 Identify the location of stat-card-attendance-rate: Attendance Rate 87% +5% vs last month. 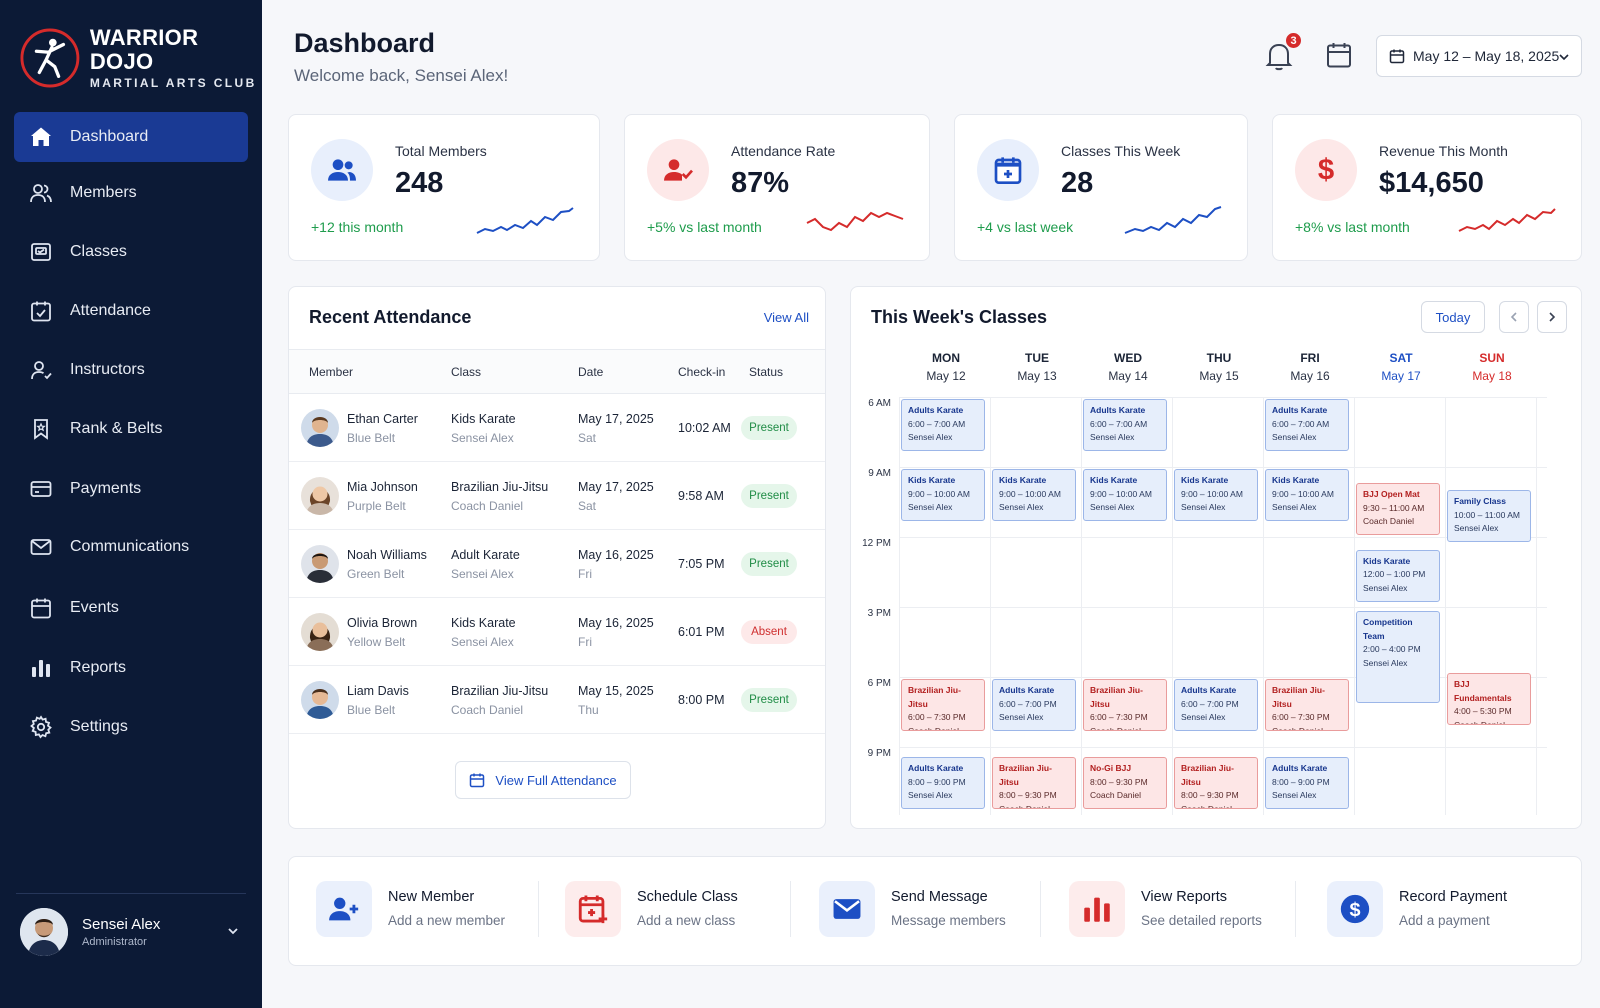
(777, 187).